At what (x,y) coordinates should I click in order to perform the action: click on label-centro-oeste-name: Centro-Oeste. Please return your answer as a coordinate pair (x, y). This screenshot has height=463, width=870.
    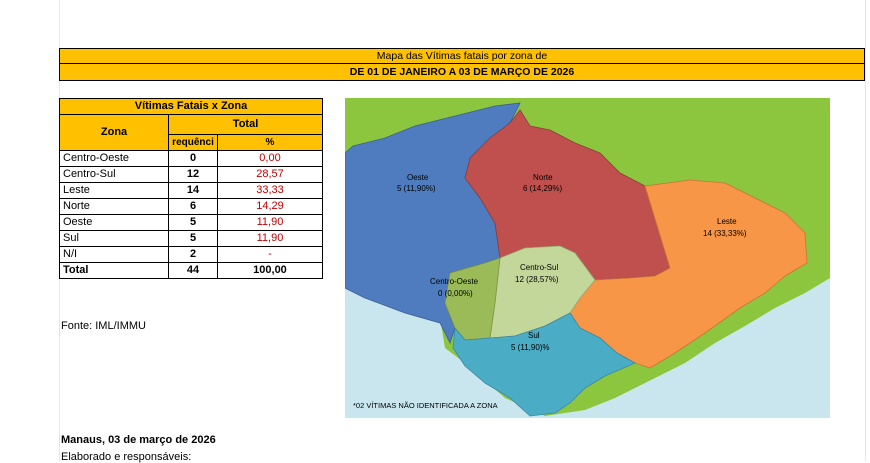
    Looking at the image, I should click on (454, 281).